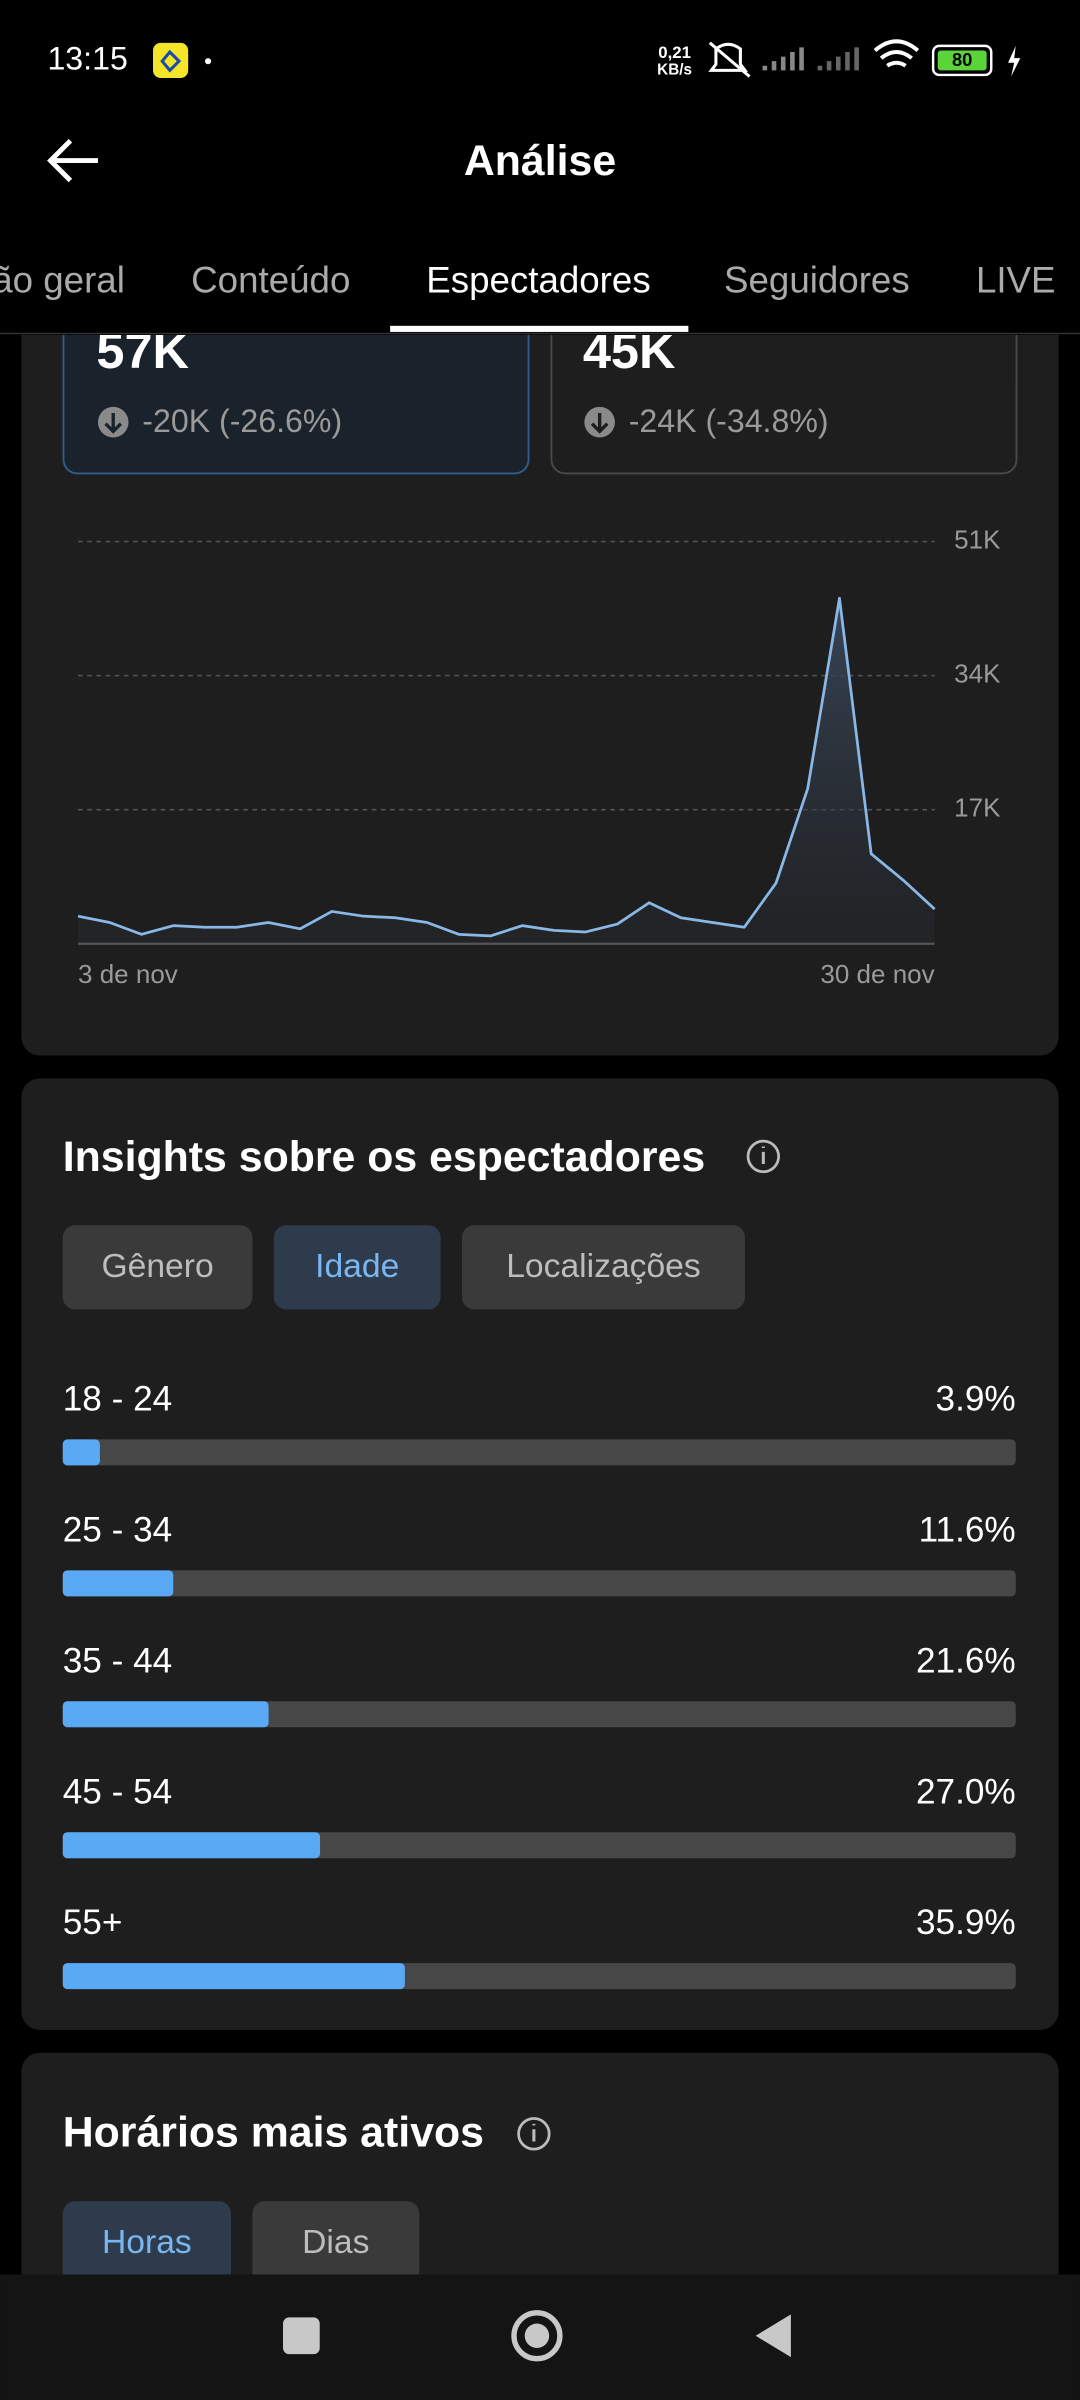 Image resolution: width=1080 pixels, height=2400 pixels. Describe the element at coordinates (817, 280) in the screenshot. I see `tab: Seguidores` at that location.